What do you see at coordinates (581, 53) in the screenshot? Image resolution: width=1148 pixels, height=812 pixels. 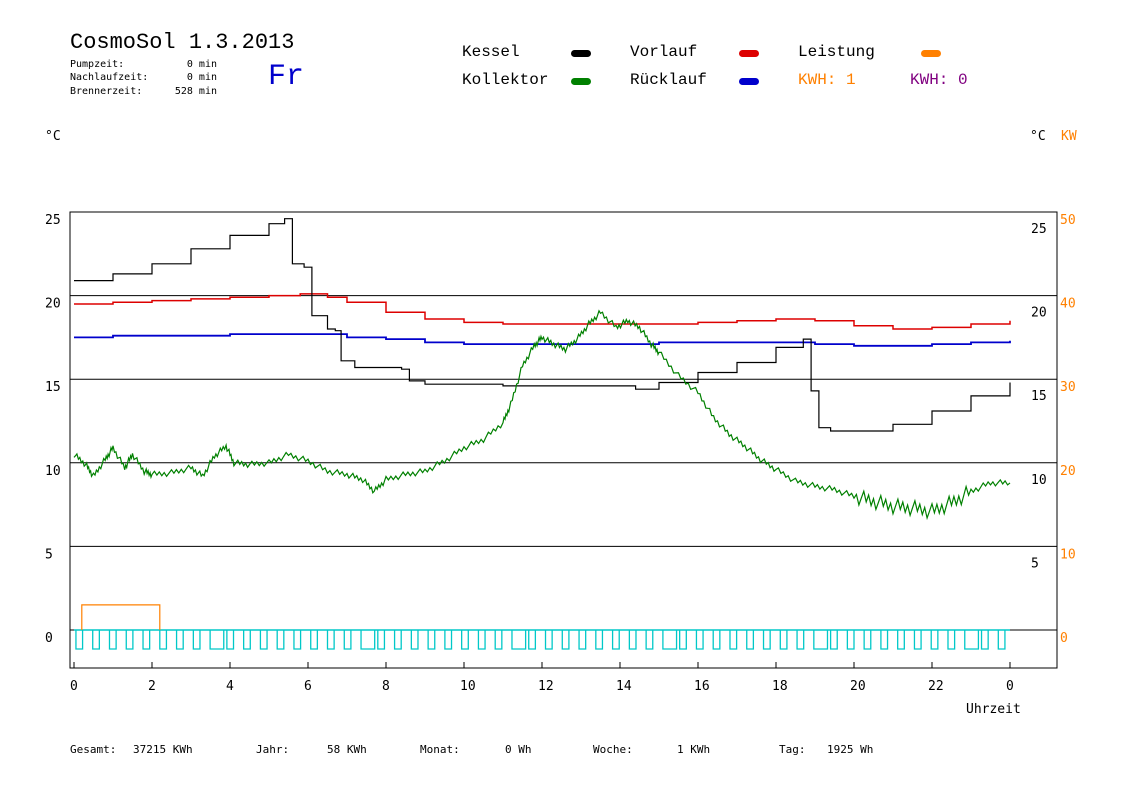 I see `legend-swatch-kessel` at bounding box center [581, 53].